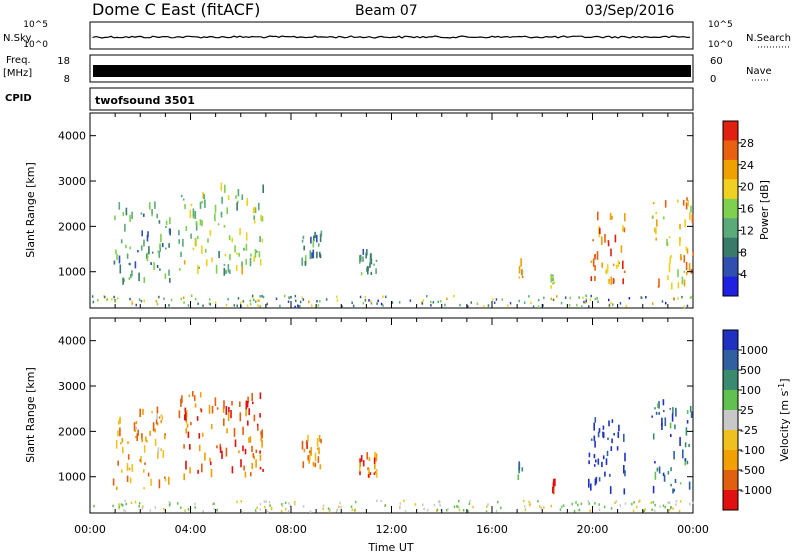 This screenshot has width=800, height=554. Describe the element at coordinates (72, 386) in the screenshot. I see `ytick-label: 3000` at that location.